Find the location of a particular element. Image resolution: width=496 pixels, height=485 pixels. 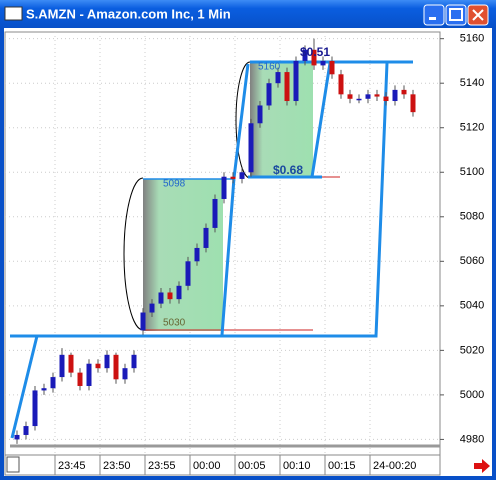

y-tick-label: 5020 is located at coordinates (472, 350).